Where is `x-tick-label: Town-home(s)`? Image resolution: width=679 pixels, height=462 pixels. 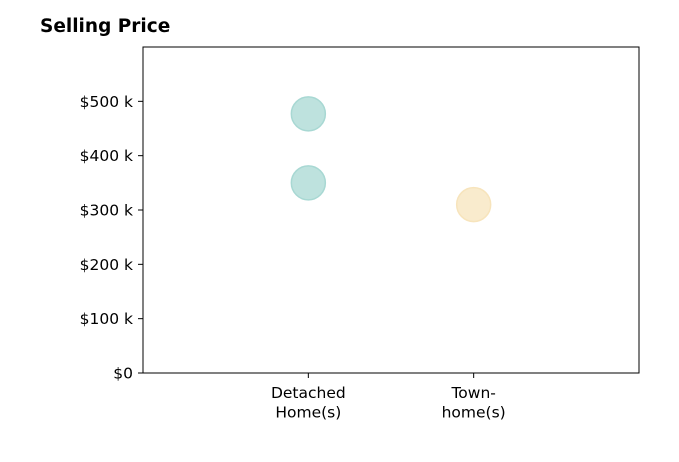 x-tick-label: Town-home(s) is located at coordinates (474, 403).